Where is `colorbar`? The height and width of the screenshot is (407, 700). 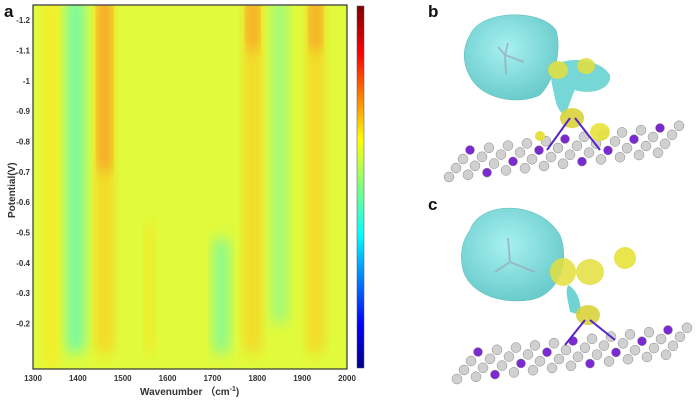 colorbar is located at coordinates (360, 187).